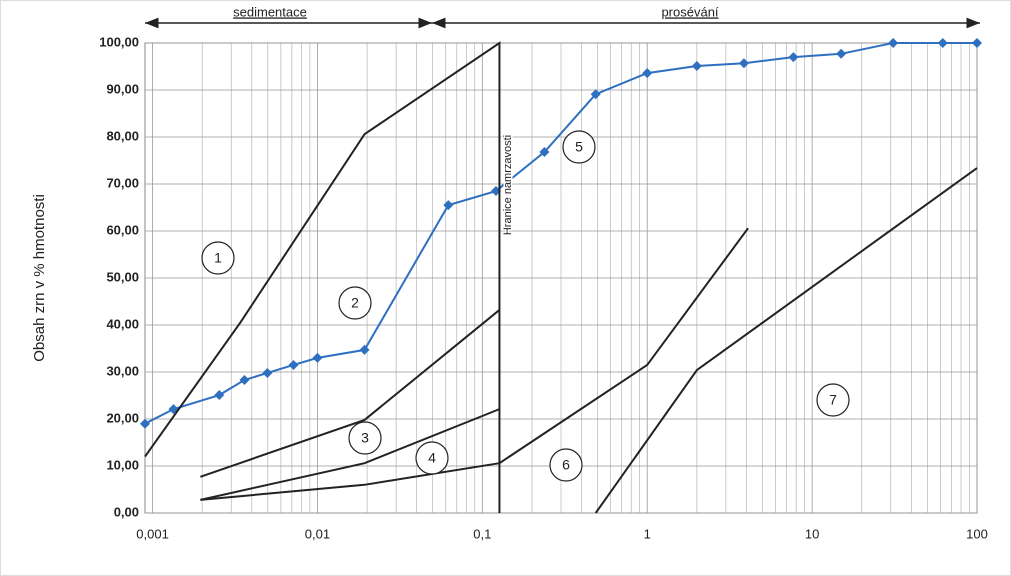  What do you see at coordinates (122, 229) in the screenshot?
I see `y-tick-label: 60,00` at bounding box center [122, 229].